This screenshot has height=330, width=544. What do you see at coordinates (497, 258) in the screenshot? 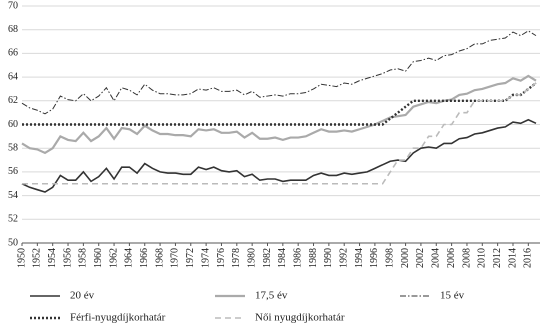
I see `x-tick-label: 2012` at bounding box center [497, 258].